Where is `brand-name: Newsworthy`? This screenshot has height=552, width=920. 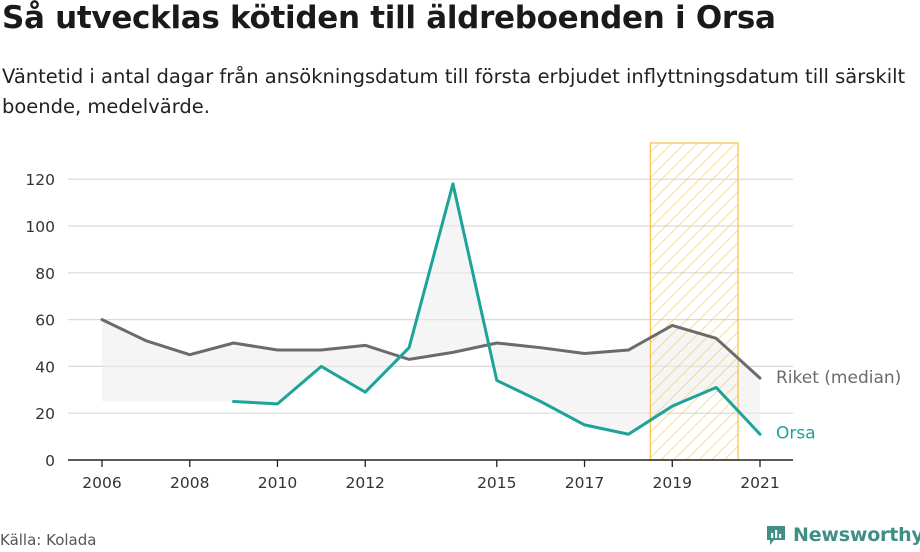 brand-name: Newsworthy is located at coordinates (856, 535).